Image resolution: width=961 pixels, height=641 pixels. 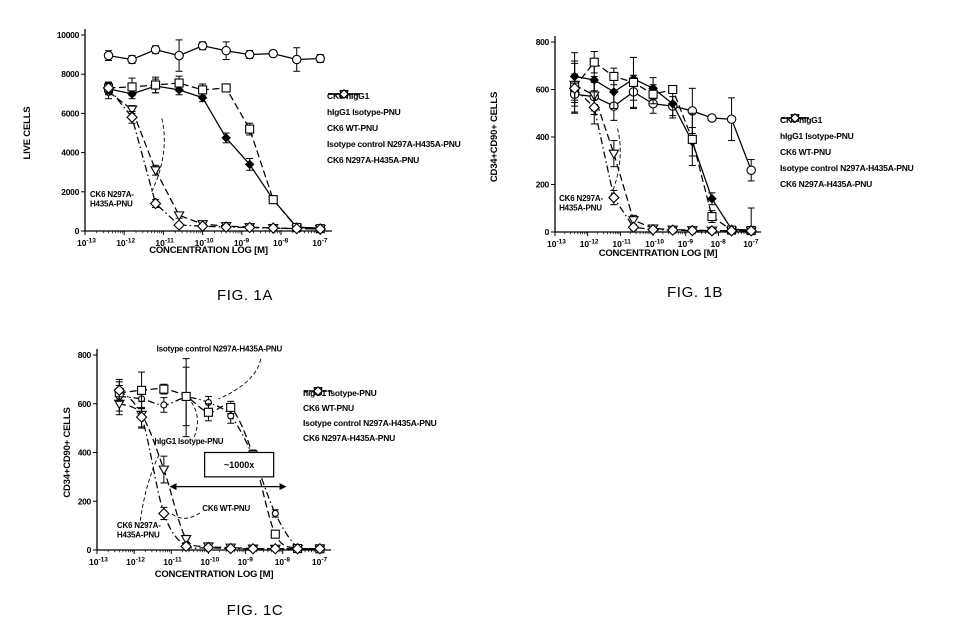 I want to click on fold-difference-text: ~1000x, so click(x=239, y=465).